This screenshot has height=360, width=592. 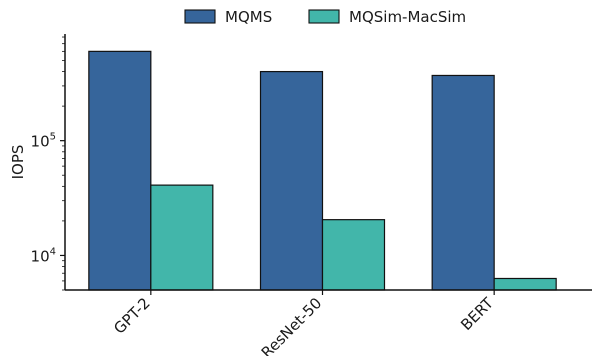 I want to click on x-tick-label-gpt-2: GPT-2, so click(x=131, y=315).